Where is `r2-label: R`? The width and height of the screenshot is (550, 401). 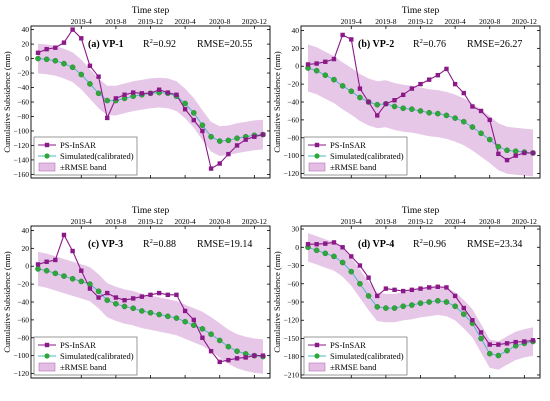
r2-label: R is located at coordinates (416, 44).